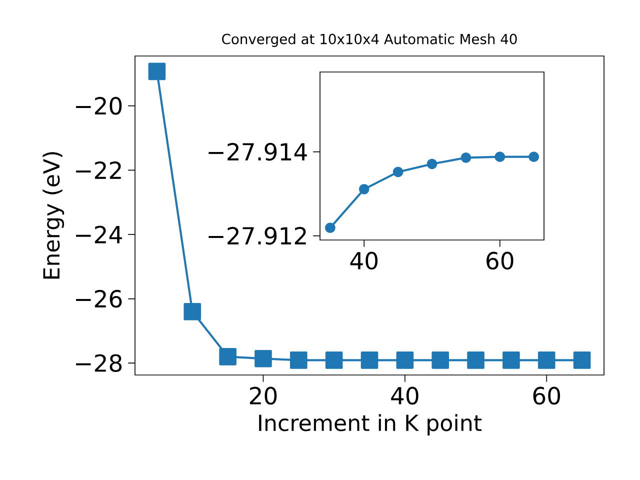  I want to click on chart-title: Converged at 10x10x4 Automatic Mesh 40, so click(369, 40).